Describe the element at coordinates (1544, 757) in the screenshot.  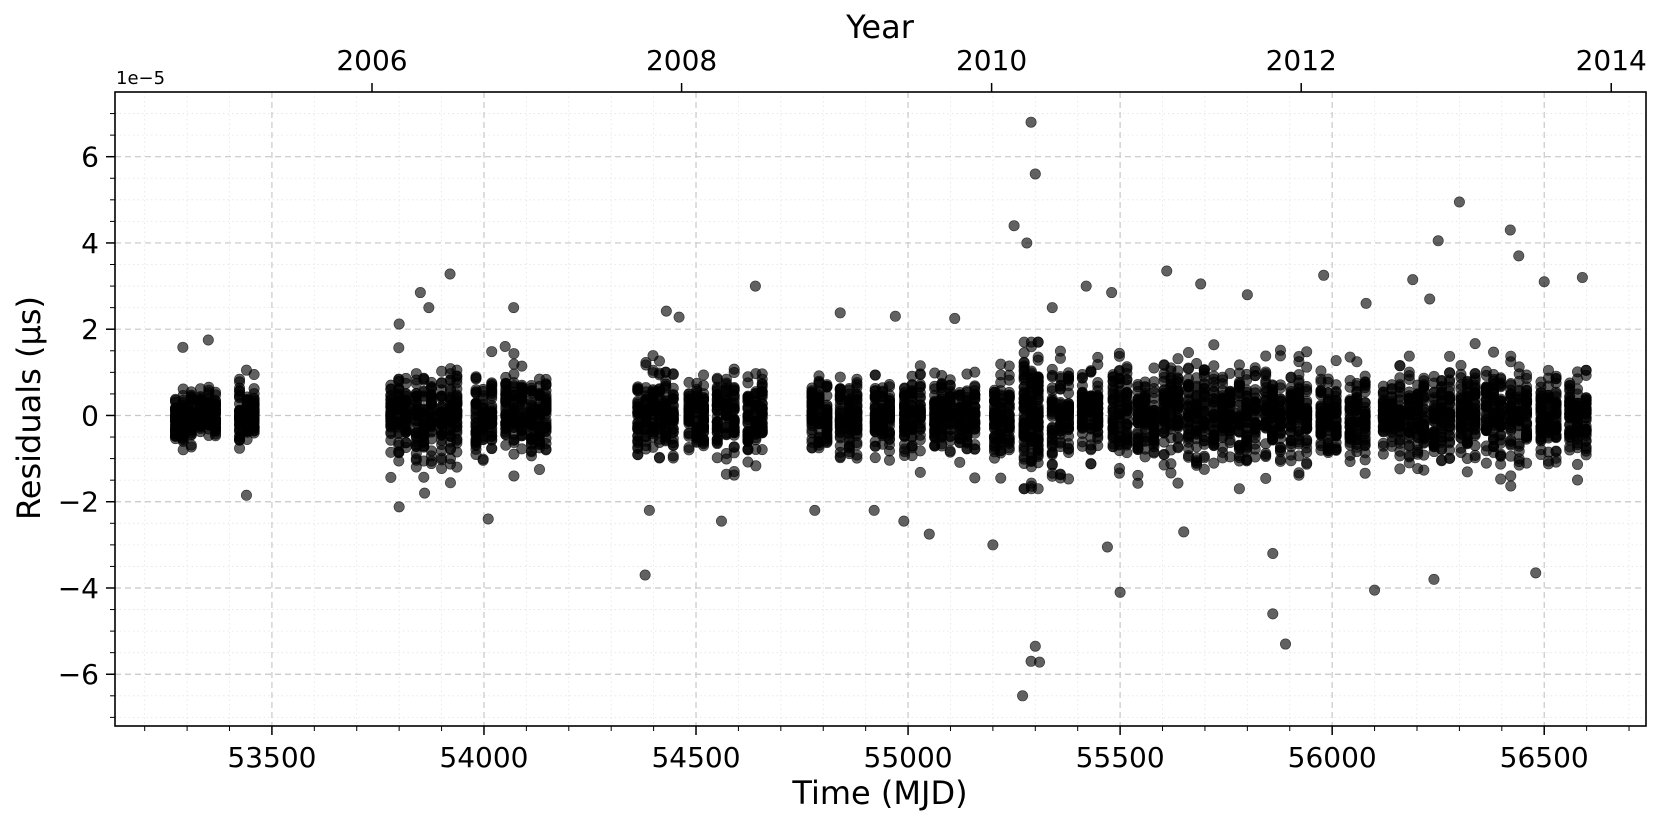
I see `x-tick-label: 56500` at that location.